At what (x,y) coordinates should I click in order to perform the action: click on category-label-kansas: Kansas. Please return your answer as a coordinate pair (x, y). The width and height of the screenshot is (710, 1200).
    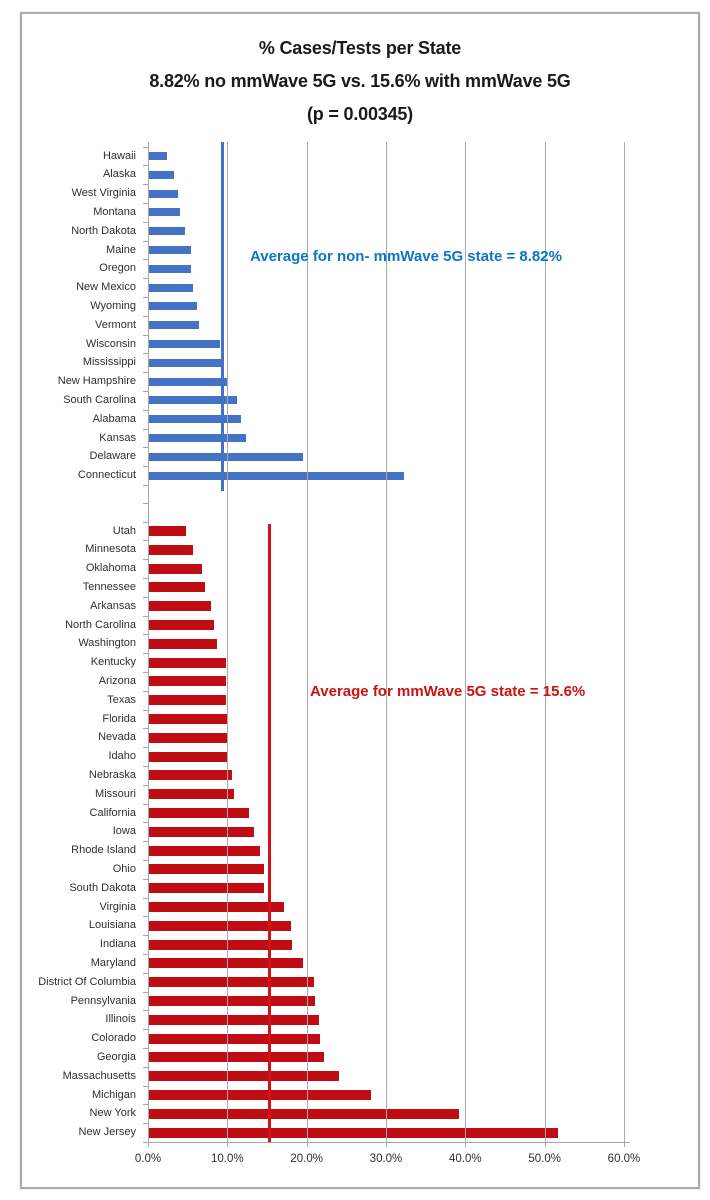
    Looking at the image, I should click on (117, 437).